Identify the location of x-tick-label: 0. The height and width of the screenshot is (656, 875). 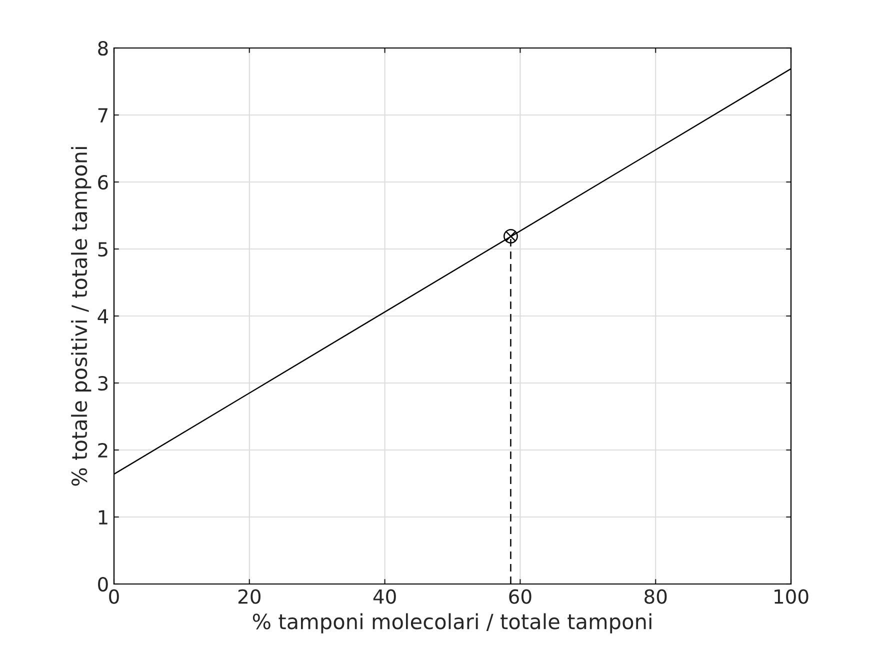
(114, 596).